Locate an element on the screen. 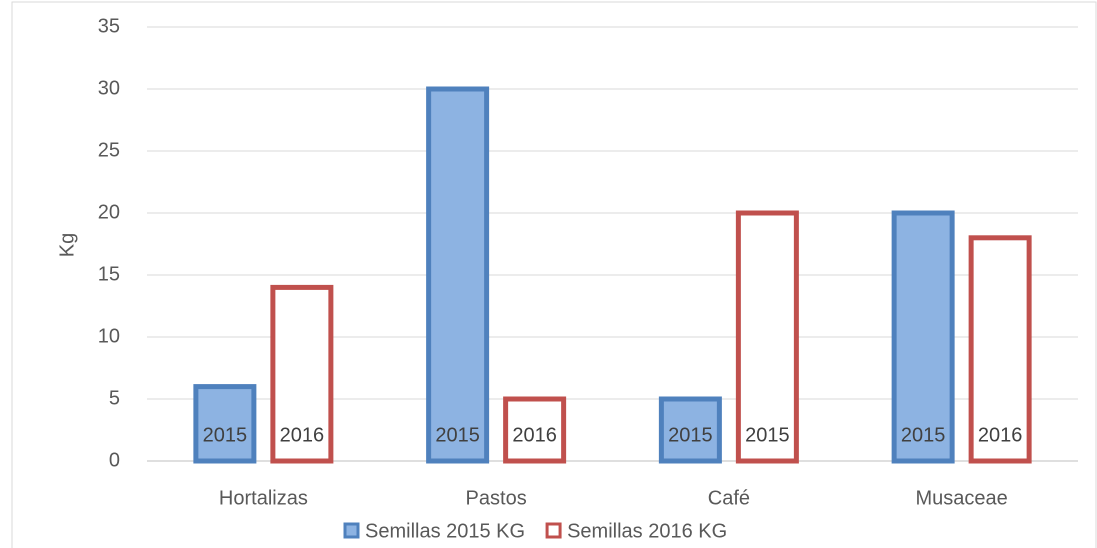 This screenshot has height=548, width=1097. x-tick-label: Pastos is located at coordinates (496, 498).